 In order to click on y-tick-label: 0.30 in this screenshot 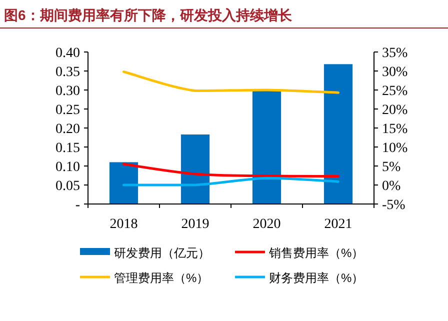, I will do `click(68, 91)`.